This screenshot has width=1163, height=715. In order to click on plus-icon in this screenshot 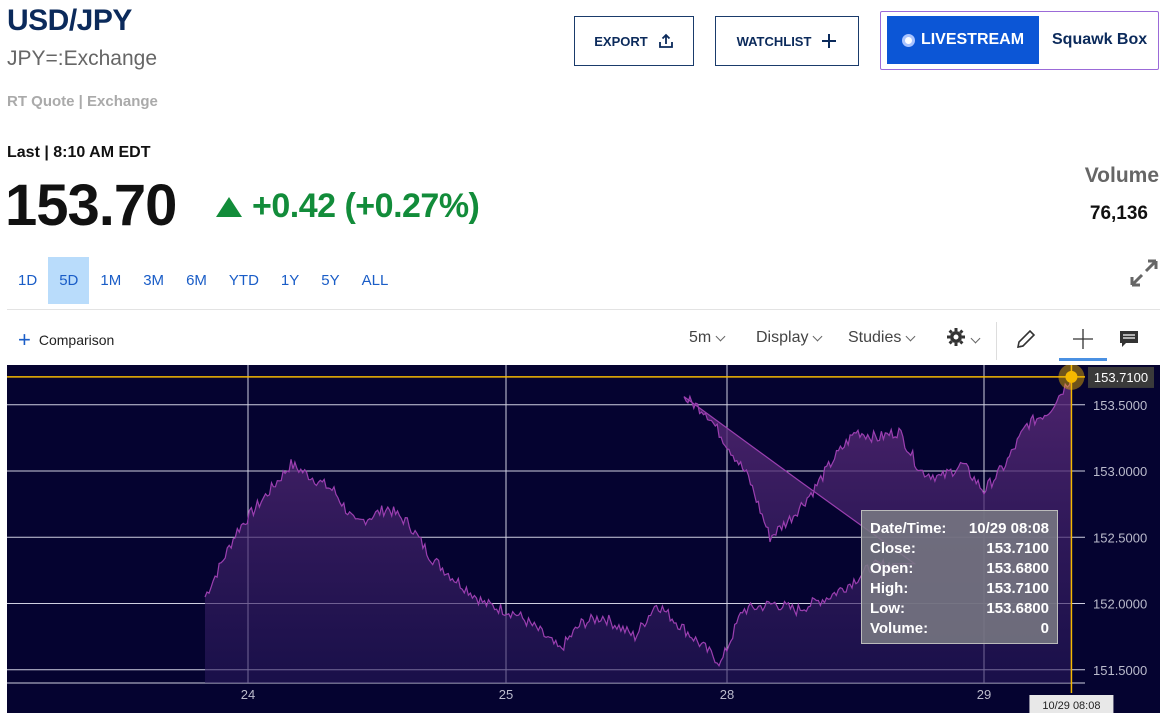, I will do `click(829, 41)`.